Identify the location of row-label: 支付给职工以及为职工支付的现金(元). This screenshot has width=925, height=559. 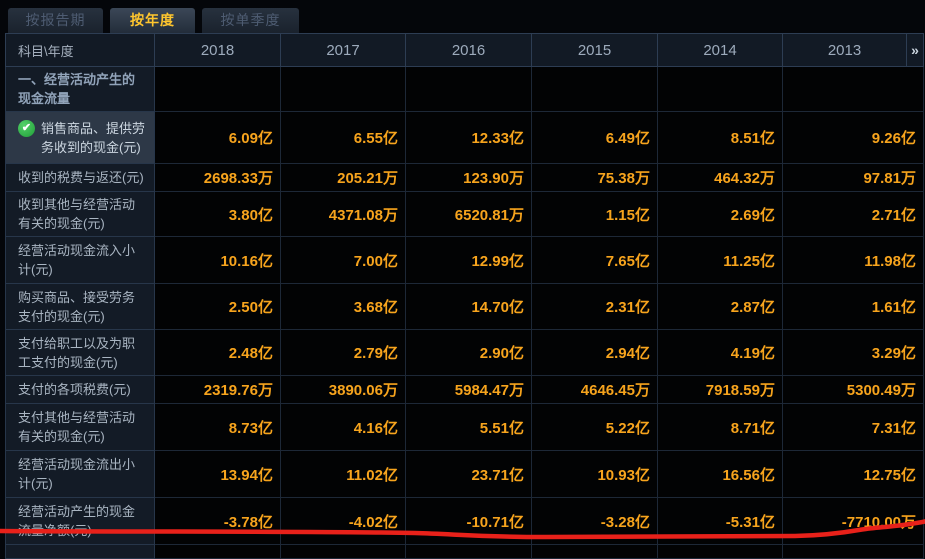
(80, 352).